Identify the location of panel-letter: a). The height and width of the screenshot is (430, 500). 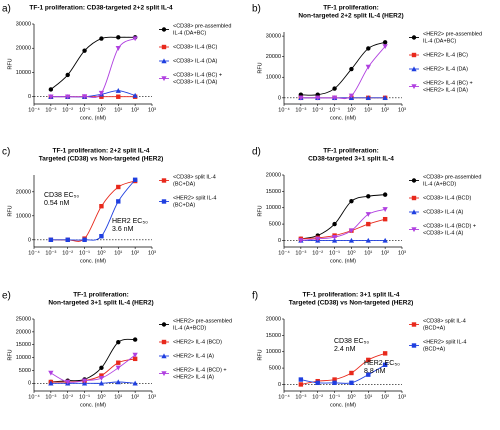
(6, 9).